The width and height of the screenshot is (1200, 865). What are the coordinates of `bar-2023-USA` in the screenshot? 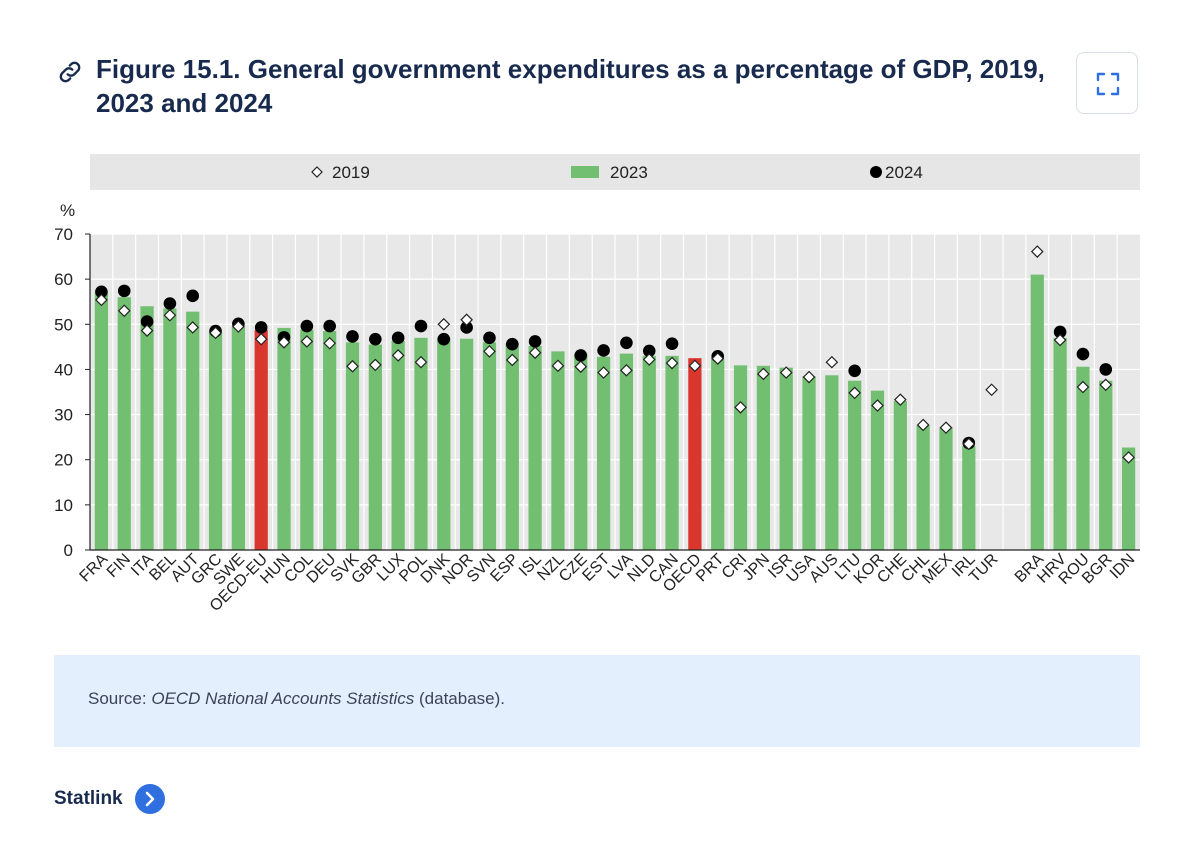 It's located at (809, 463).